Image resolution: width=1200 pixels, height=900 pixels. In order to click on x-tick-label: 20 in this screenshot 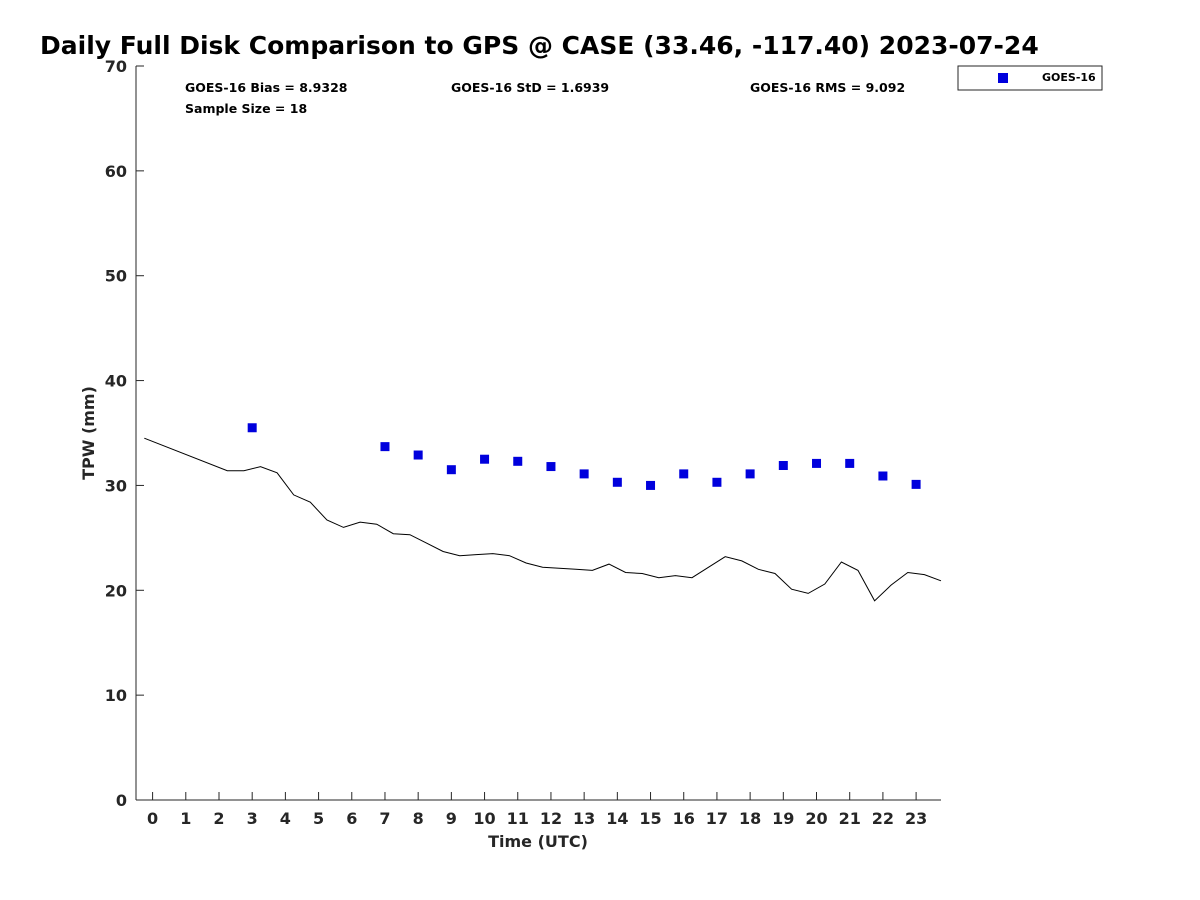, I will do `click(816, 818)`.